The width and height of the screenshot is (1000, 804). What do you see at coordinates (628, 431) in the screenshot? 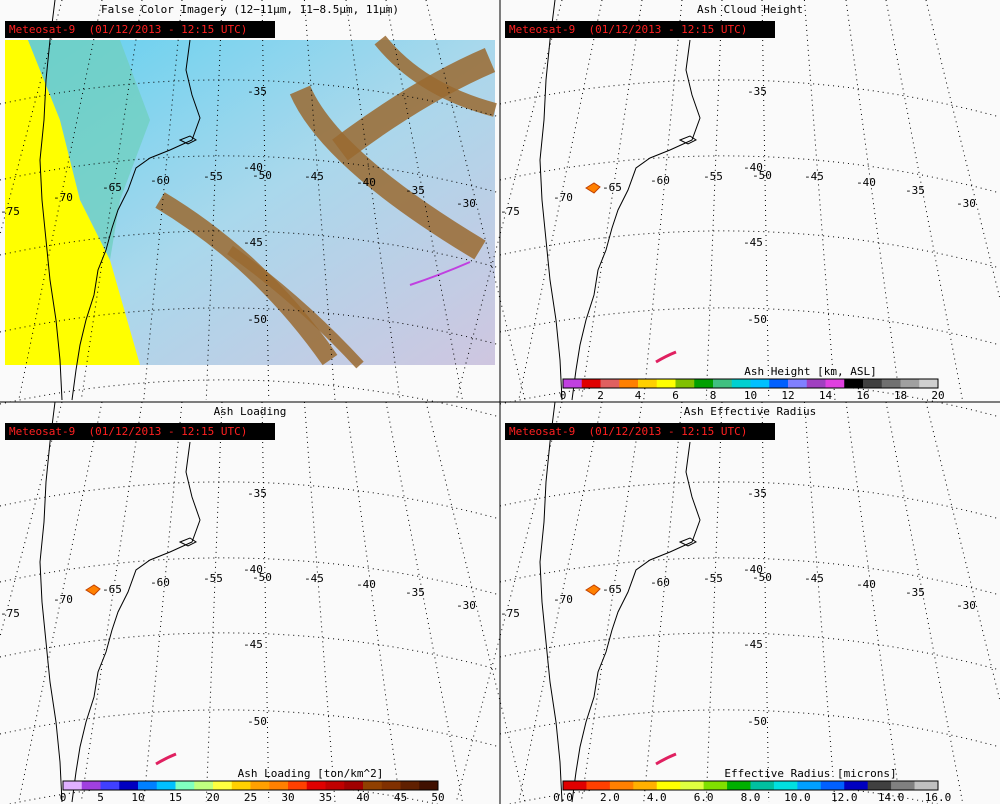
I see `stamp: Meteosat-9 (01/12/2013 - 12:15 UTC)` at bounding box center [628, 431].